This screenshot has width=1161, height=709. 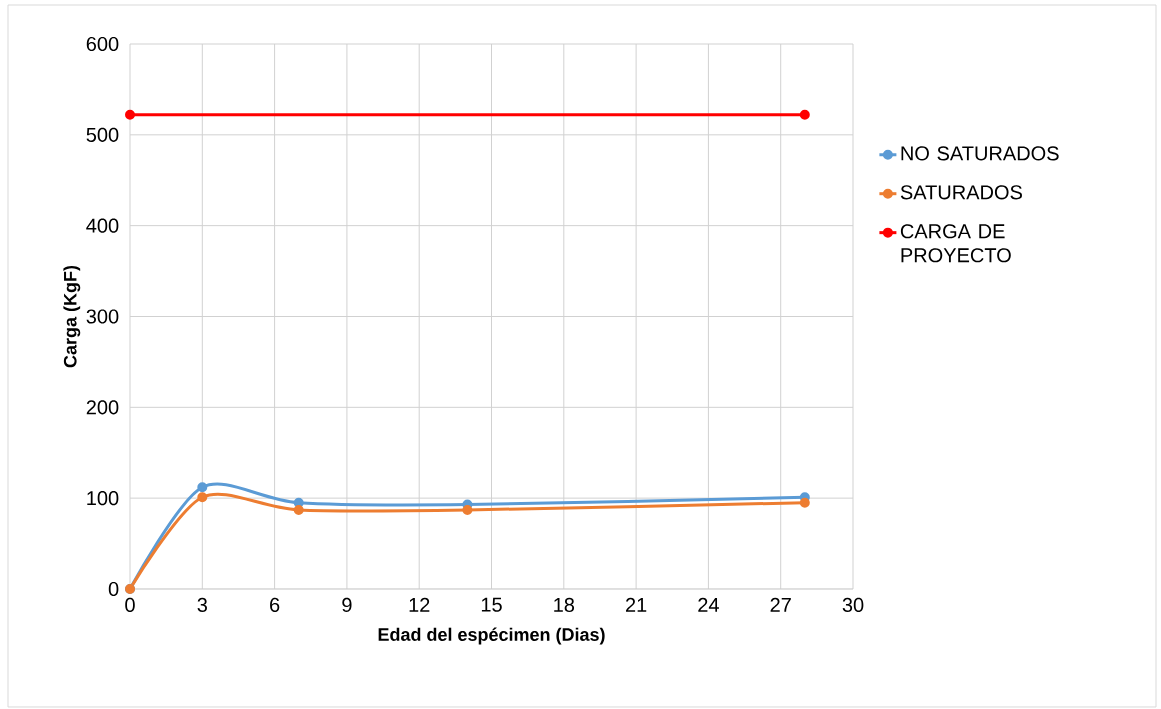 I want to click on x-tick-label: 18, so click(x=564, y=605).